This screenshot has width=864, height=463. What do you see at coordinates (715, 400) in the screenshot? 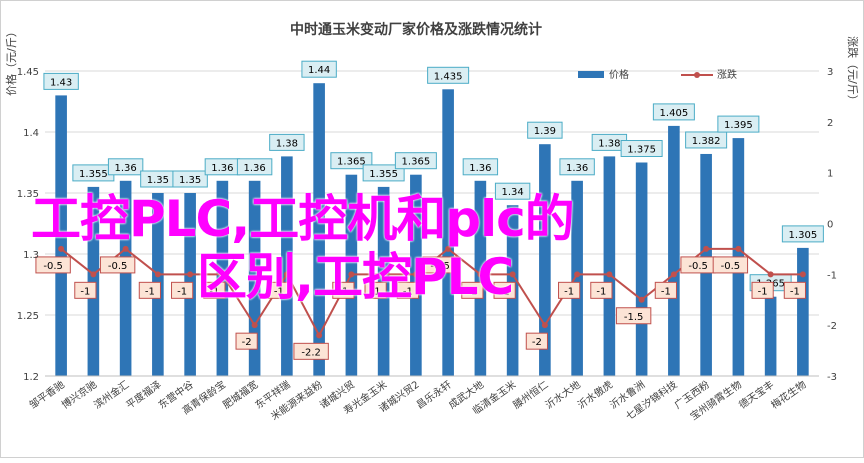
I see `x-tick-label: 宝州骑霄生物` at bounding box center [715, 400].